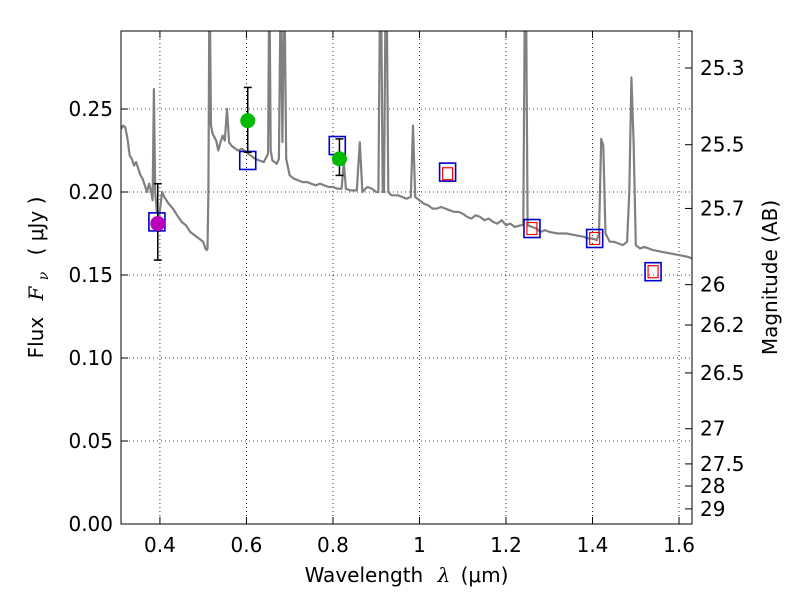 Image resolution: width=800 pixels, height=604 pixels. What do you see at coordinates (712, 486) in the screenshot?
I see `y2-tick-label: 28` at bounding box center [712, 486].